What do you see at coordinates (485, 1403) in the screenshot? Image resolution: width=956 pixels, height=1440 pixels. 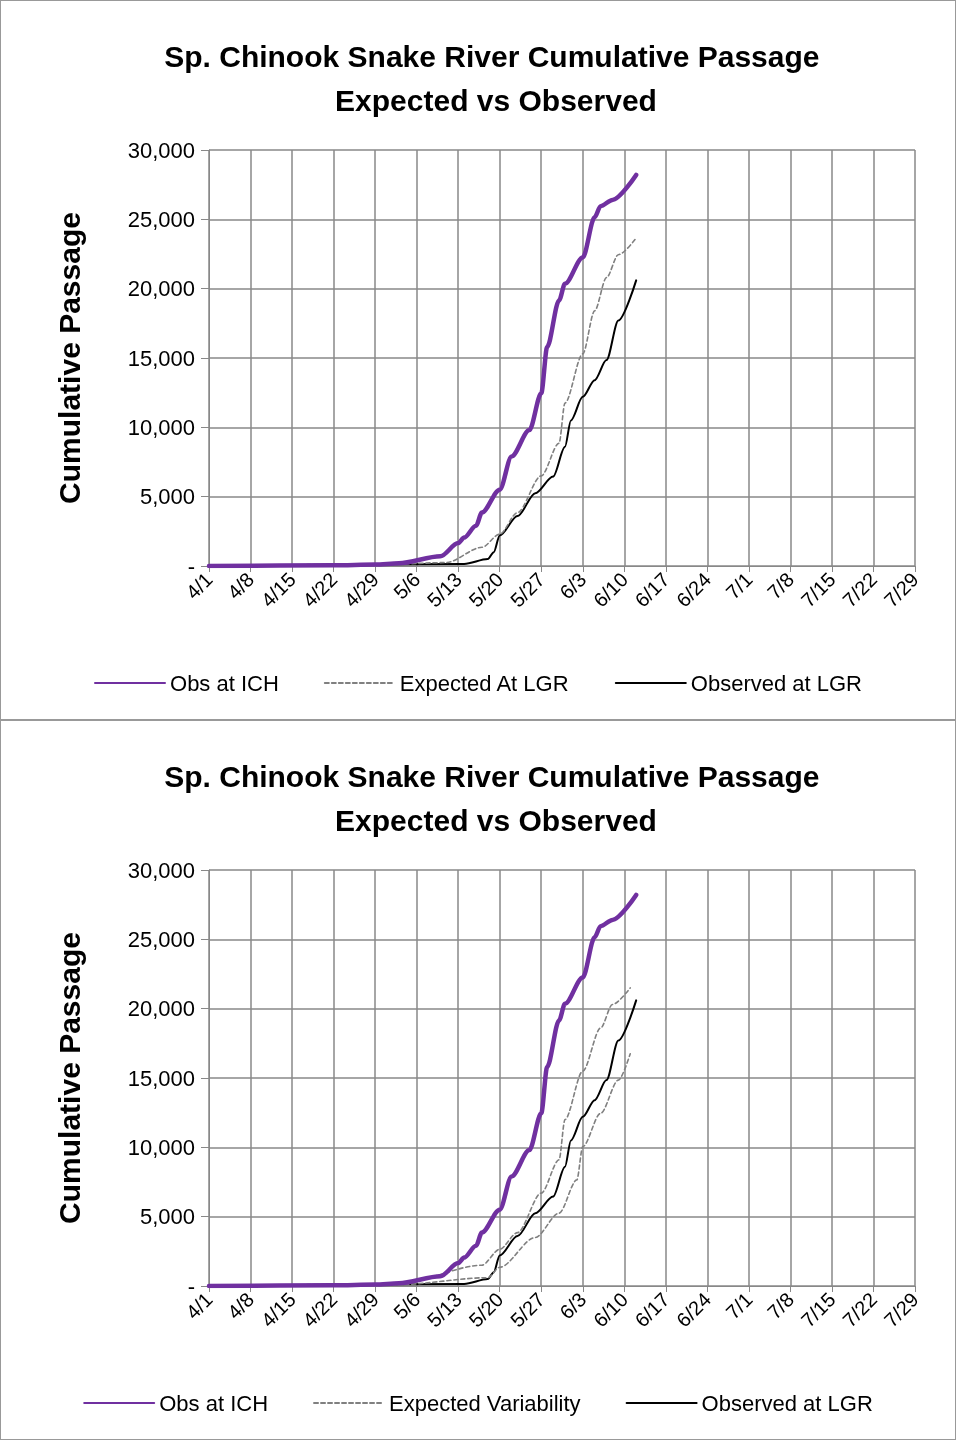 I see `legend-label: Expected Variability` at bounding box center [485, 1403].